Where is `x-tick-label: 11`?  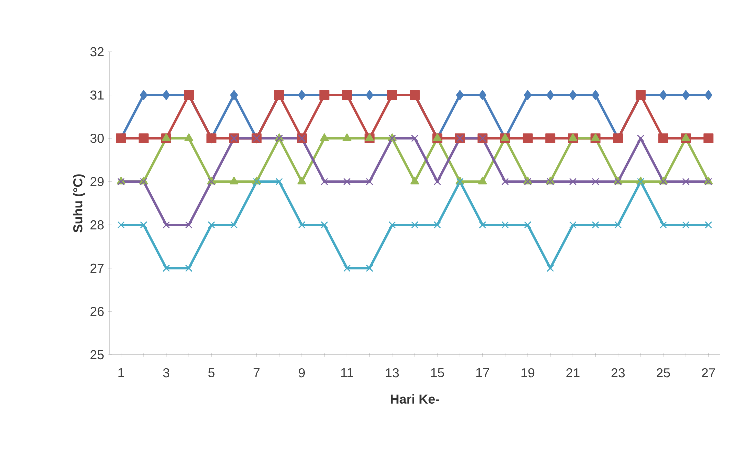
x-tick-label: 11 is located at coordinates (347, 373).